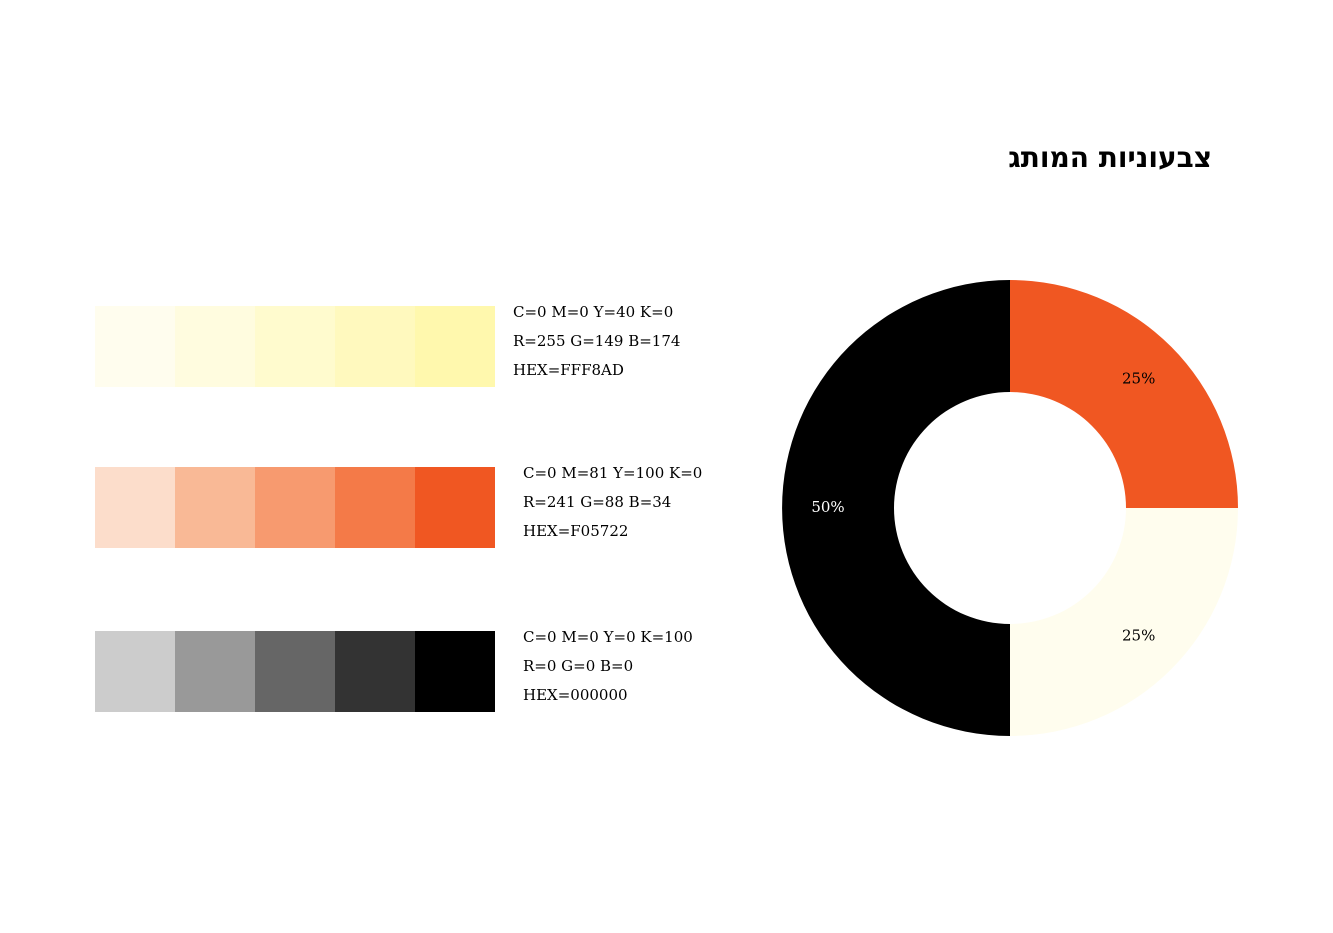 Image resolution: width=1333 pixels, height=933 pixels. Describe the element at coordinates (597, 502) in the screenshot. I see `rgb-value: R=241 G=88 B=34` at that location.